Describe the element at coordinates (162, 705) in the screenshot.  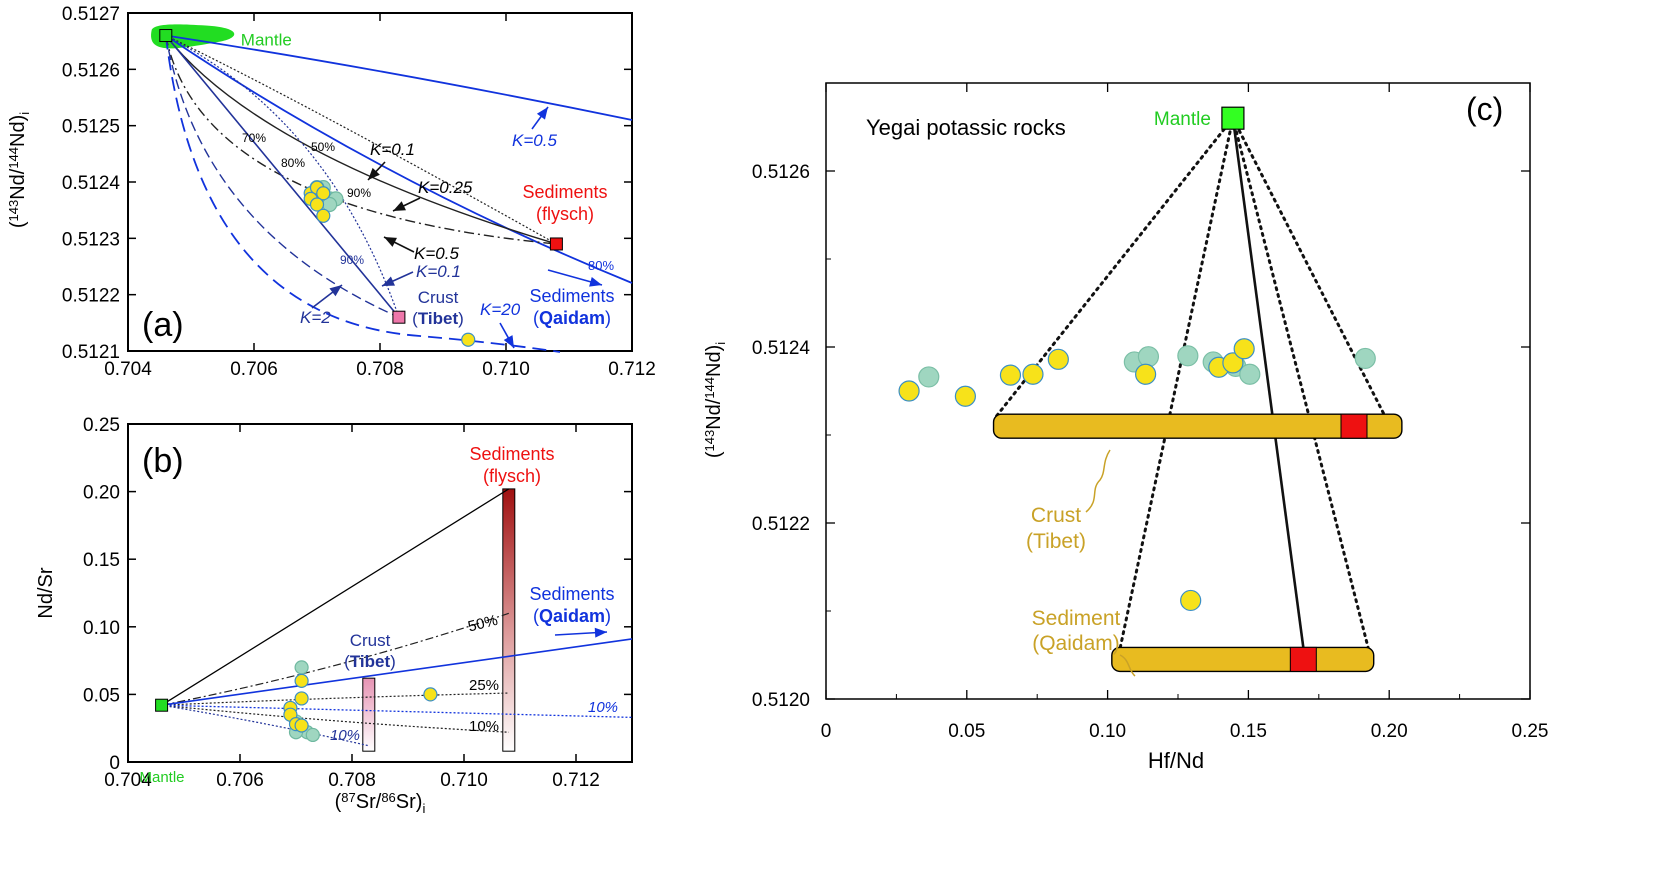
I see `b-mantle-marker` at that location.